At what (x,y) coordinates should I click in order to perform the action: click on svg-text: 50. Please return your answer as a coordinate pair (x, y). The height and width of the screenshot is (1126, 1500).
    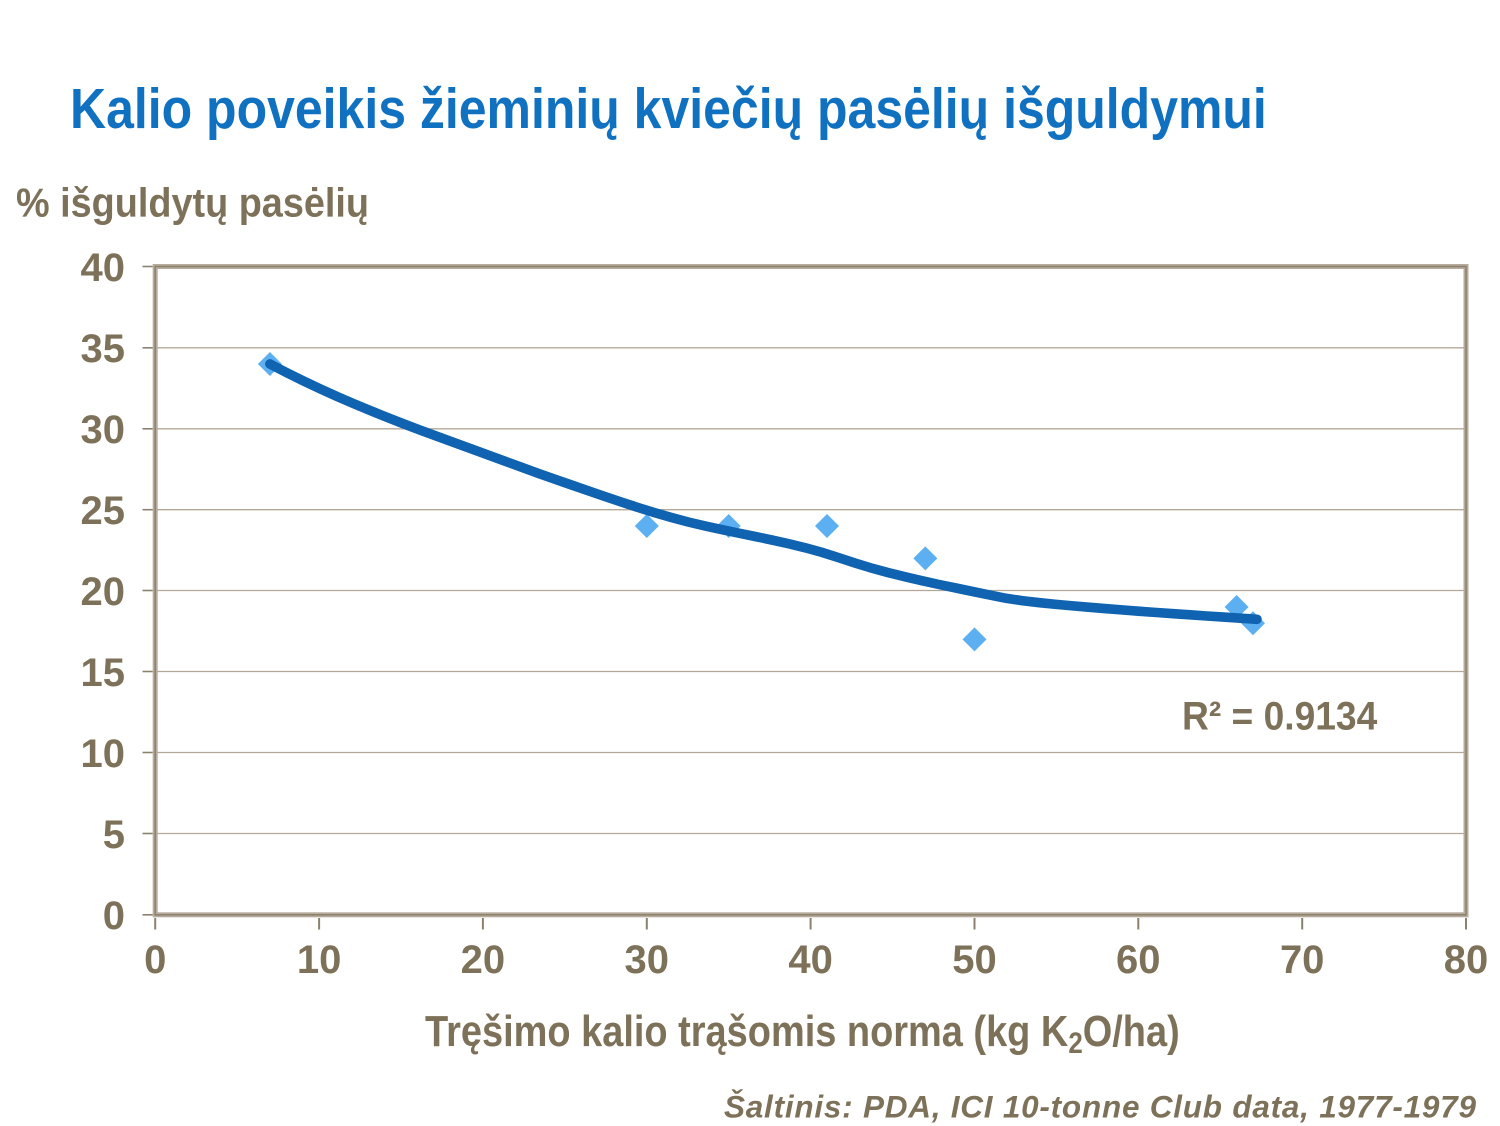
    Looking at the image, I should click on (974, 960).